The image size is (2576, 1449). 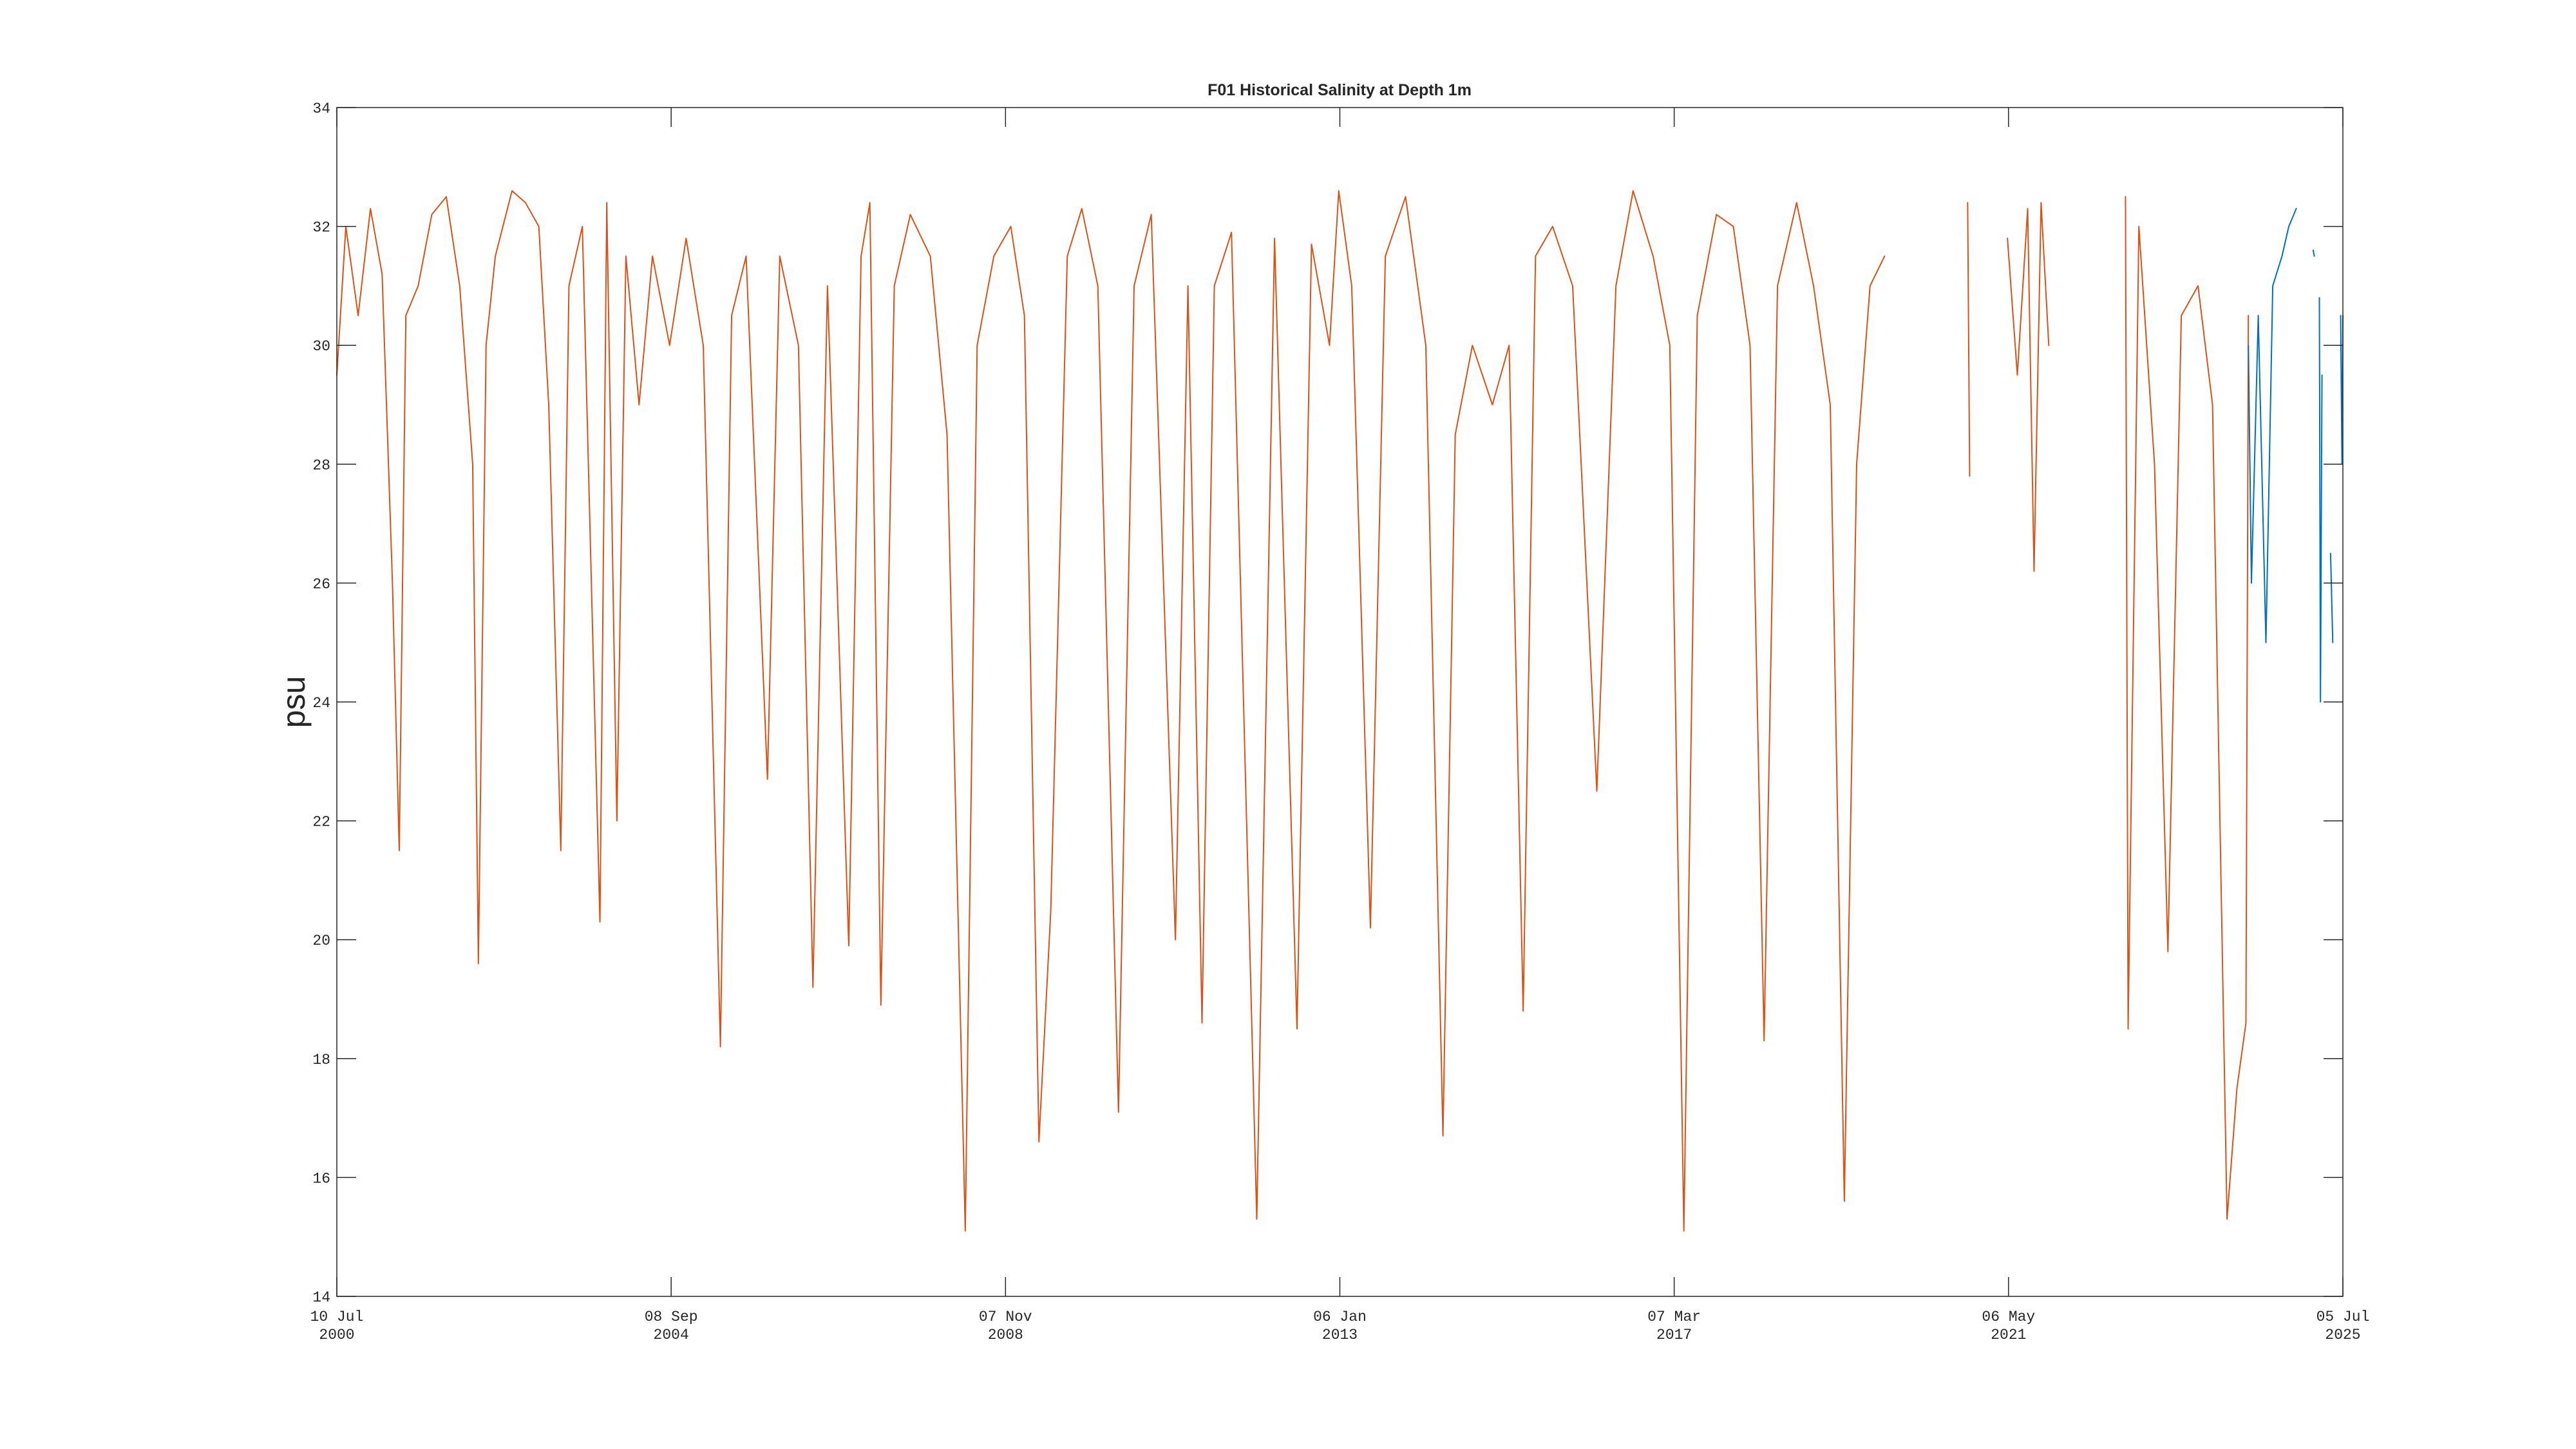 I want to click on x-tick-label: 2004, so click(x=671, y=1335).